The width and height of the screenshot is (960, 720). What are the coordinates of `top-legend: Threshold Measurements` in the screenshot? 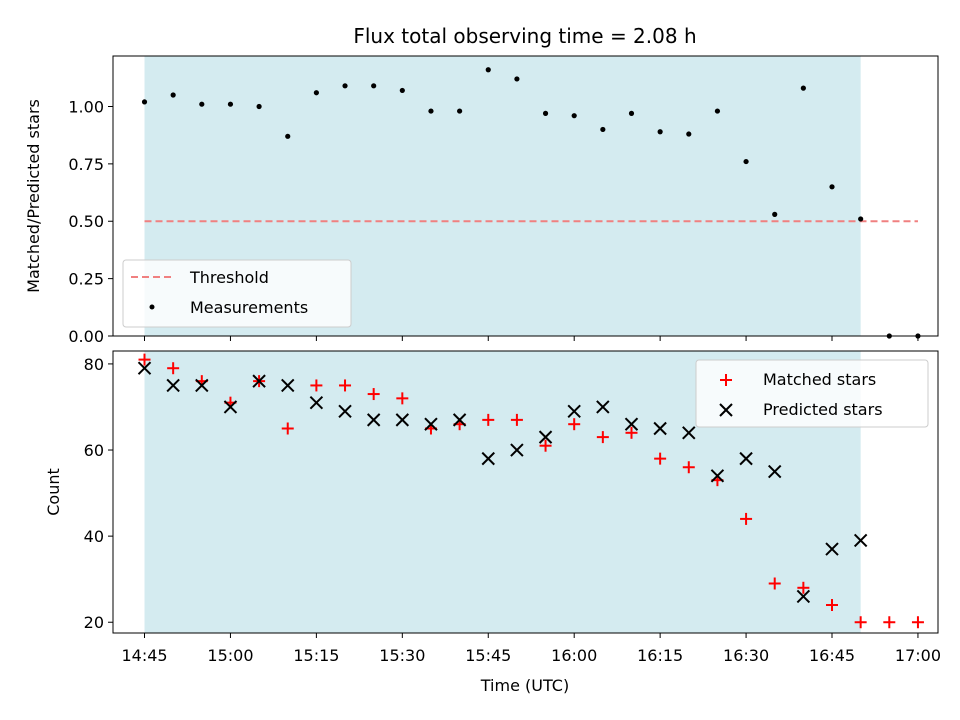 It's located at (237, 293).